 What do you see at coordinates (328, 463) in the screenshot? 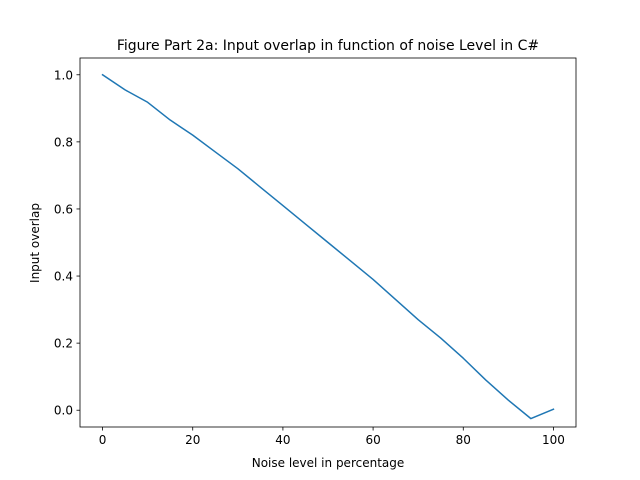
I see `x-axis-label: Noise level in percentage` at bounding box center [328, 463].